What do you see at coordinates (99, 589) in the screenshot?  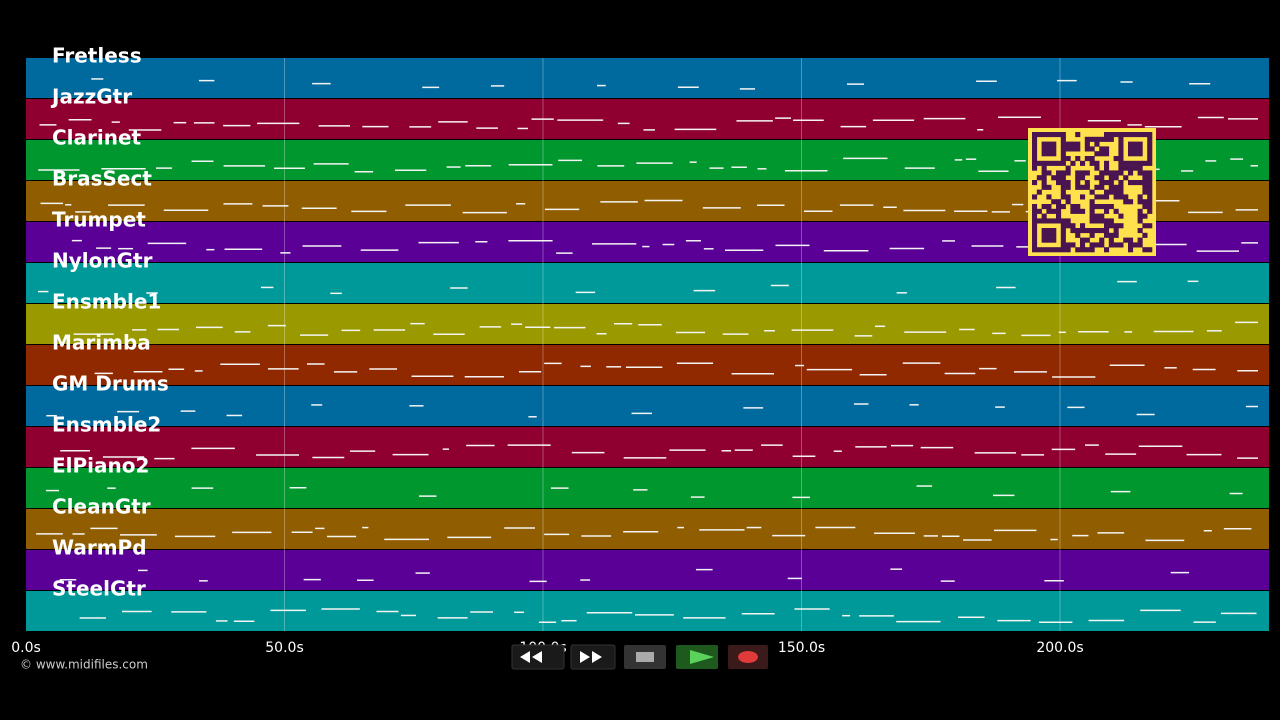 I see `track-label: SteelGtr` at bounding box center [99, 589].